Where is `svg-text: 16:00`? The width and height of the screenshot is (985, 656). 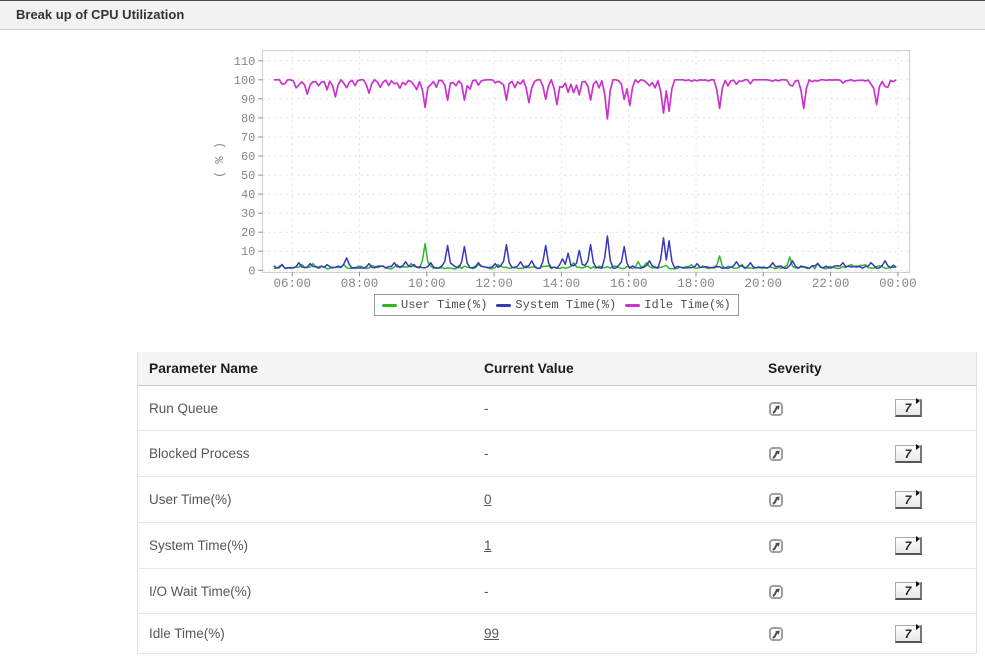
svg-text: 16:00 is located at coordinates (629, 284).